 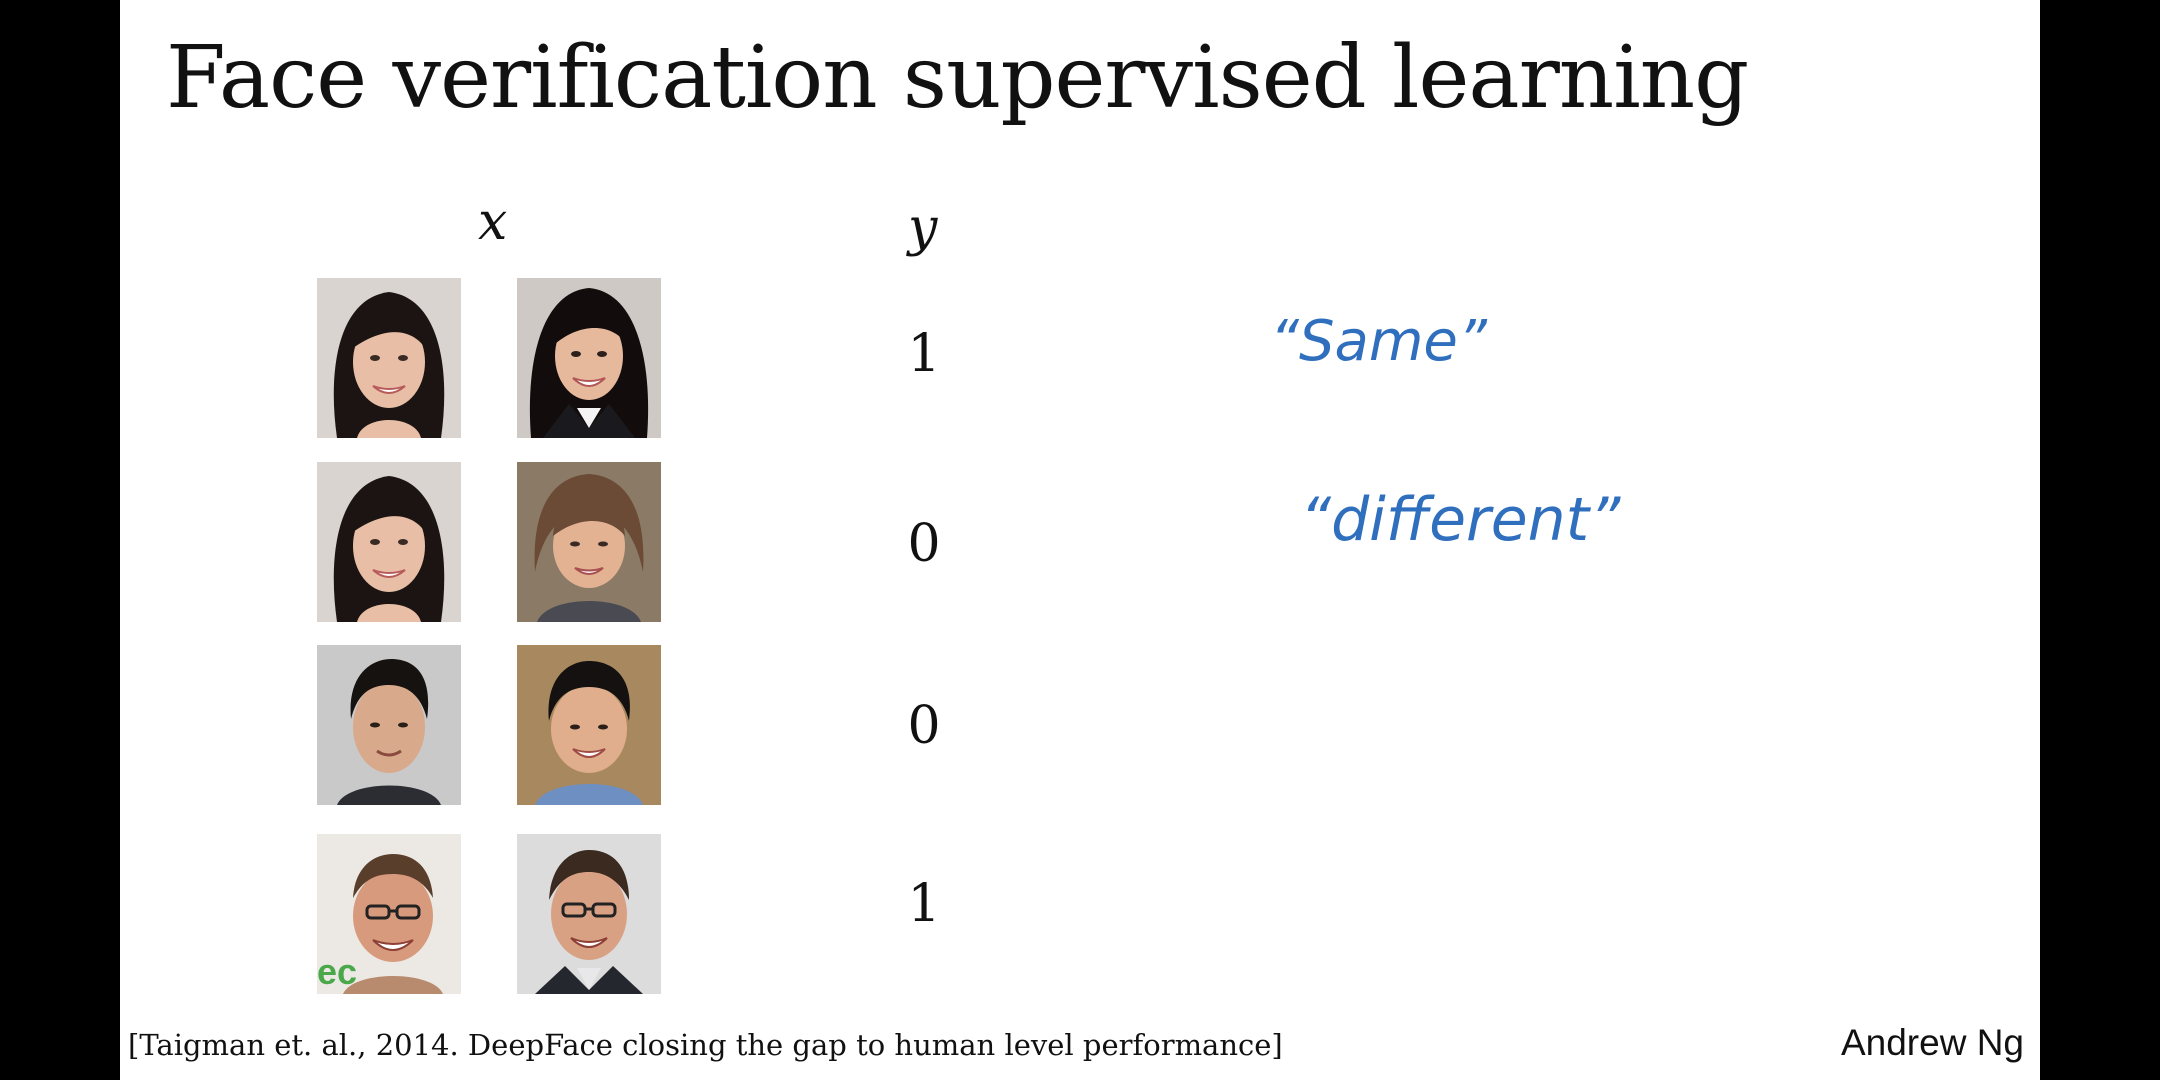 I want to click on slide-title: Face verification supervised learning, so click(x=957, y=78).